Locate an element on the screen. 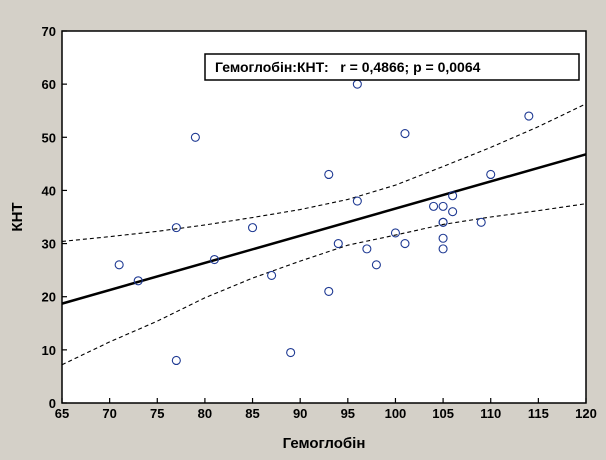 Image resolution: width=606 pixels, height=460 pixels. y-tick-label: 50 is located at coordinates (49, 137).